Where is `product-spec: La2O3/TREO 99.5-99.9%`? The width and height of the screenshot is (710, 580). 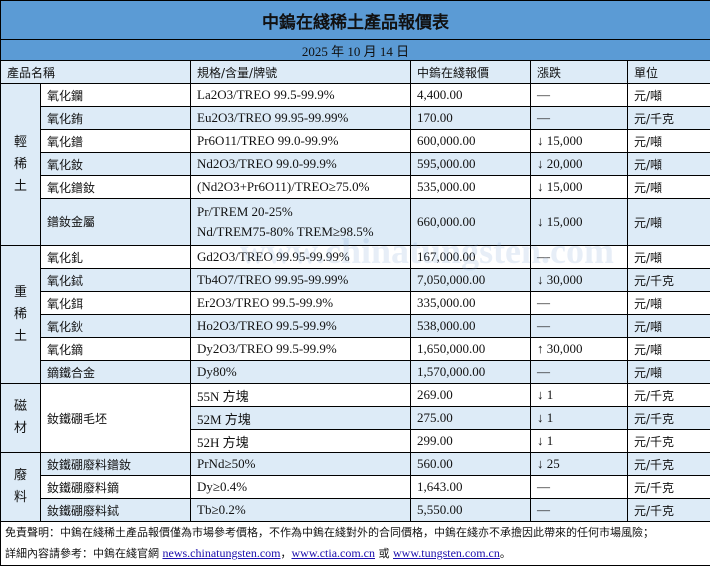 product-spec: La2O3/TREO 99.5-99.9% is located at coordinates (300, 95).